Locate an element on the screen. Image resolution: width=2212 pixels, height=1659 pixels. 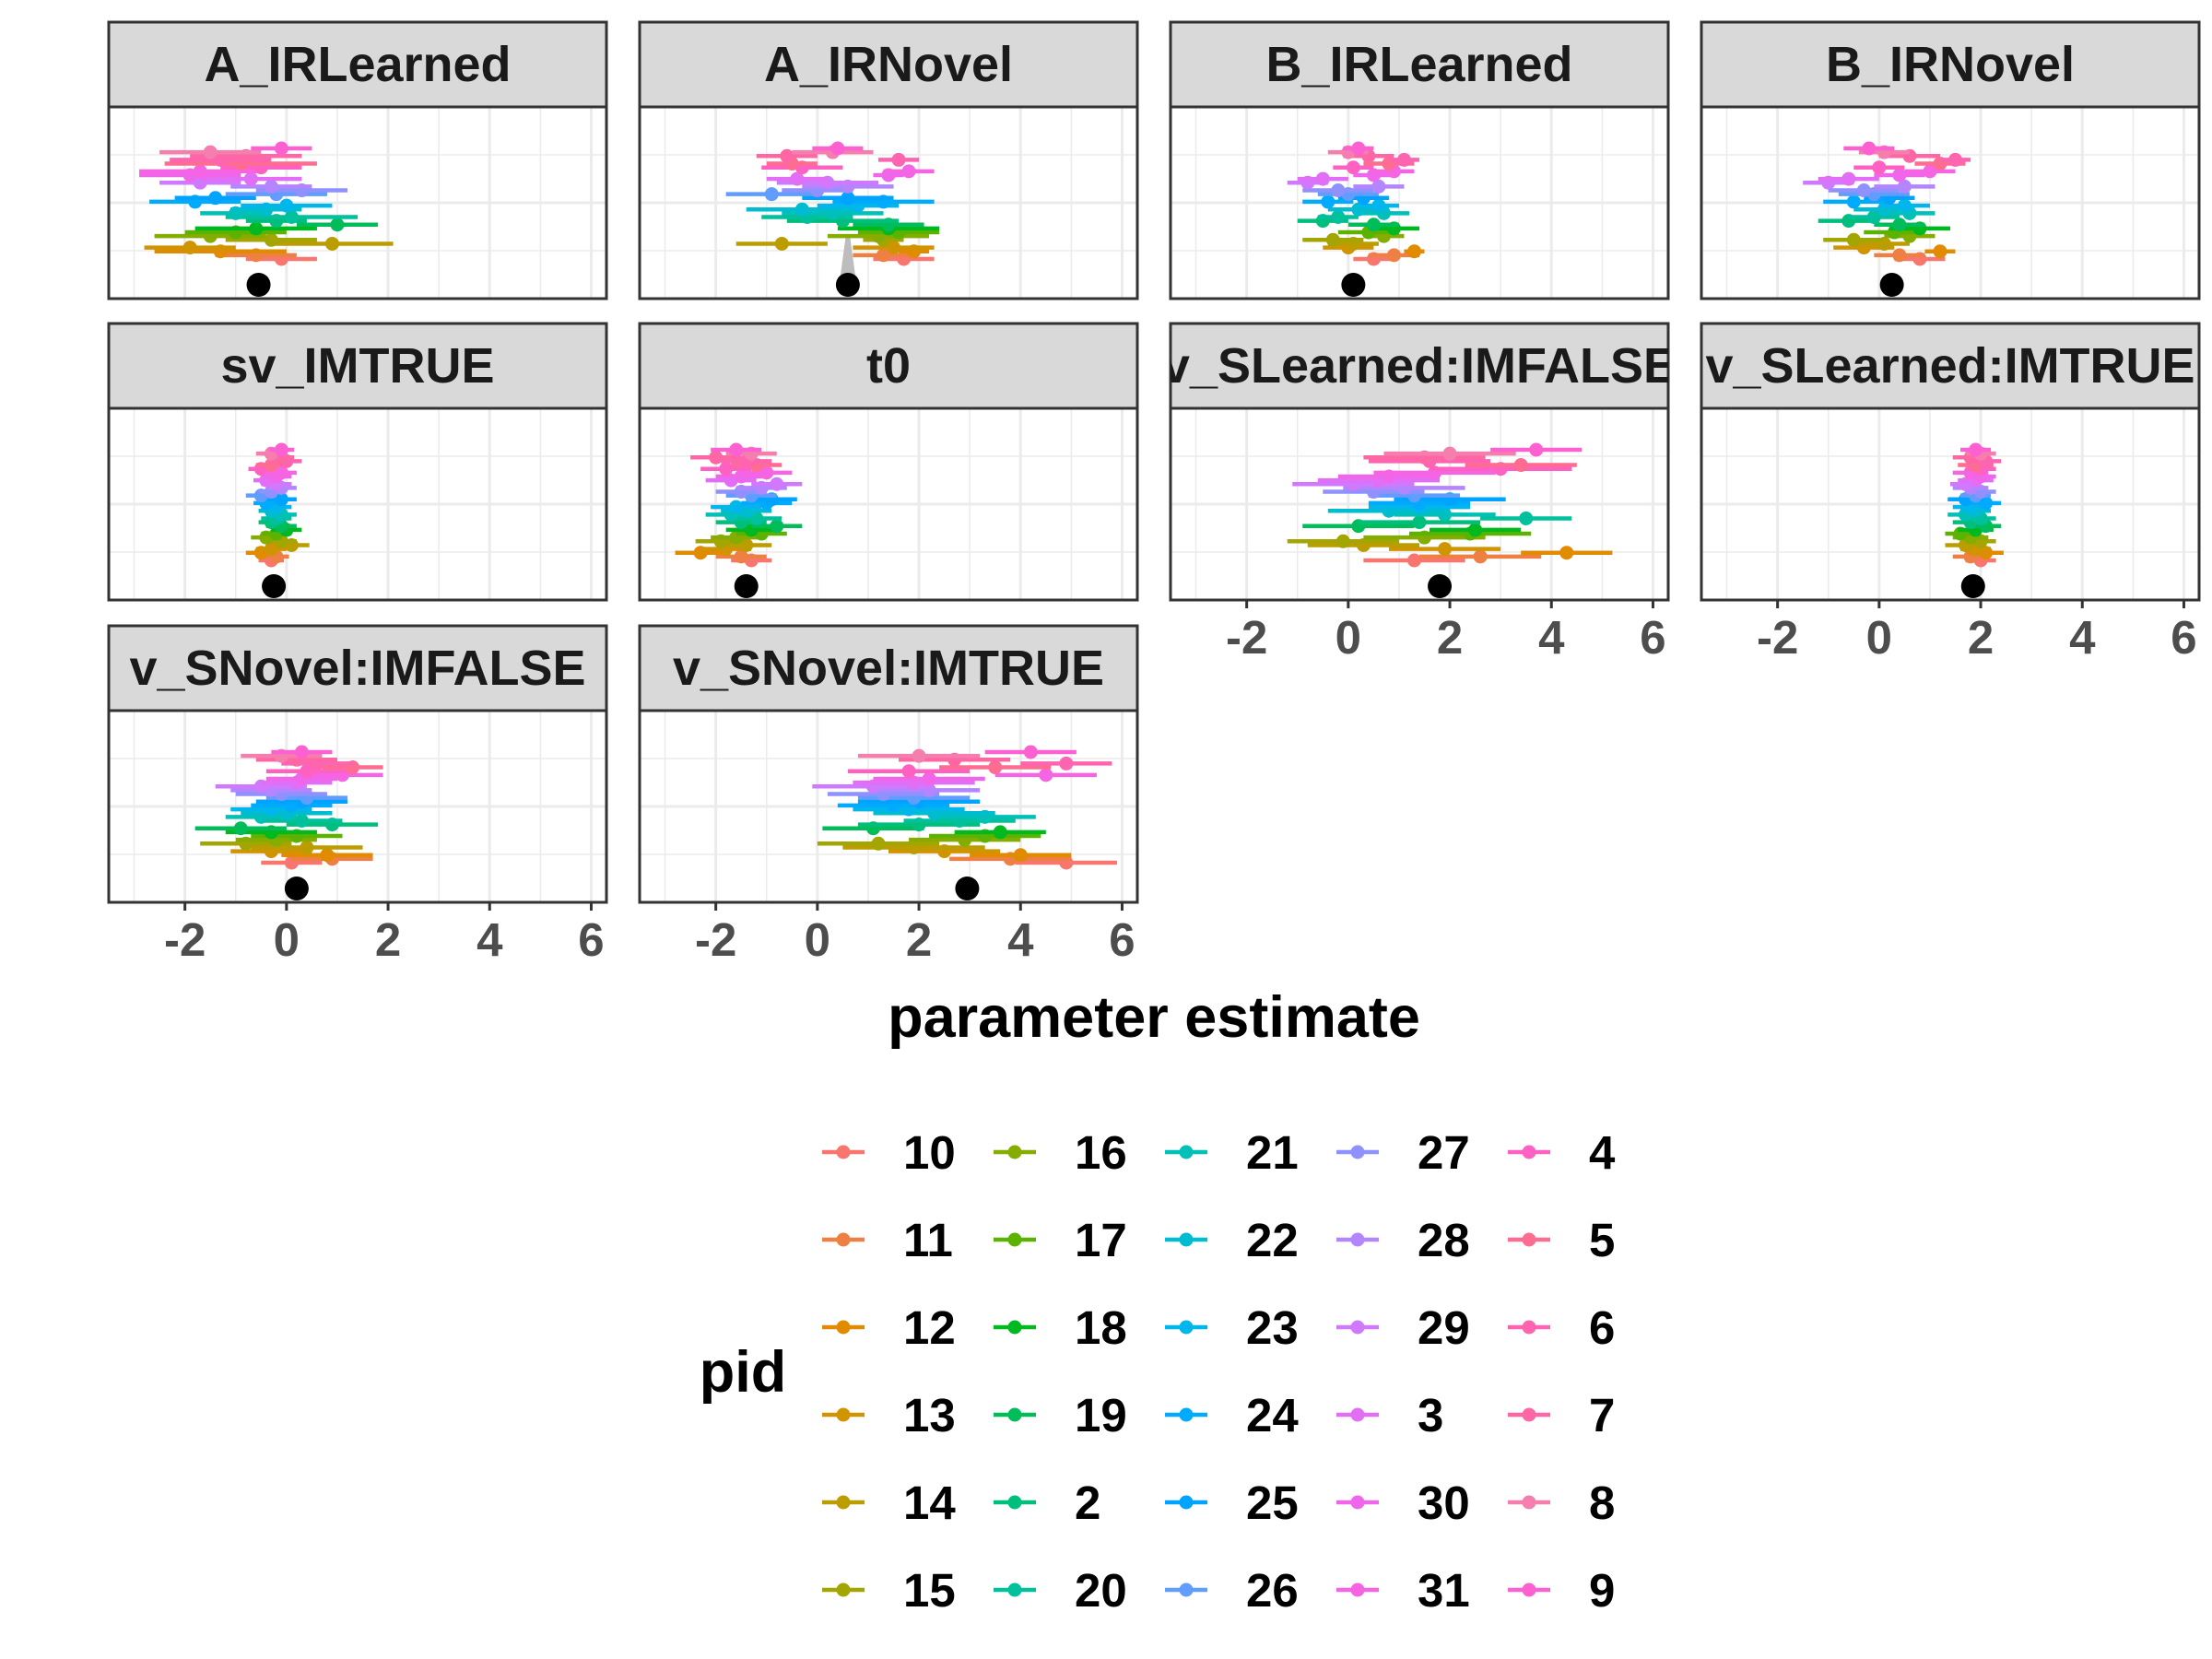
x-tick-label: 6 is located at coordinates (591, 939).